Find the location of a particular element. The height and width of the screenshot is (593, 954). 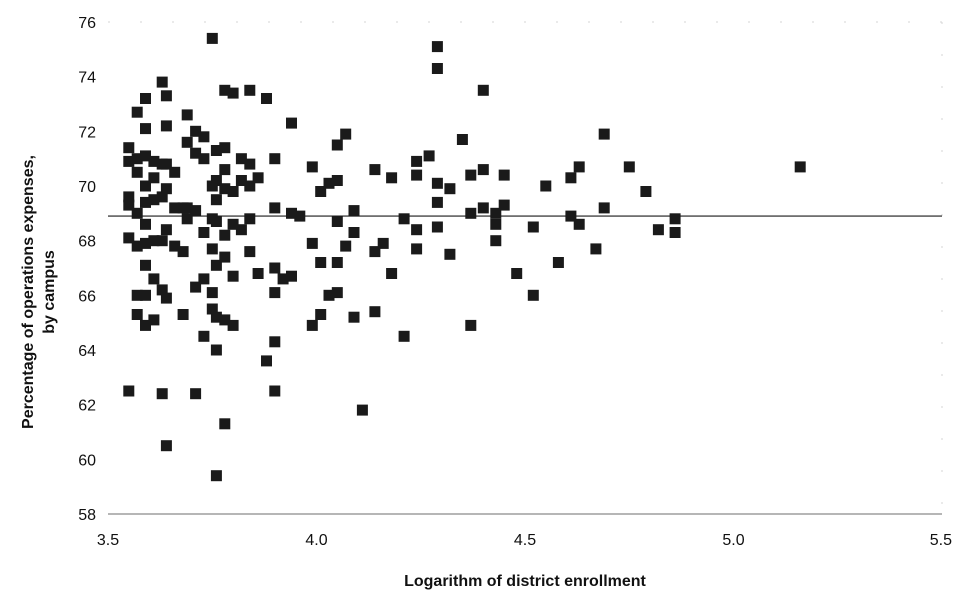

x-axis-tick-labels: 3.5 4.0 4.5 5.0 5.5 is located at coordinates (524, 540).